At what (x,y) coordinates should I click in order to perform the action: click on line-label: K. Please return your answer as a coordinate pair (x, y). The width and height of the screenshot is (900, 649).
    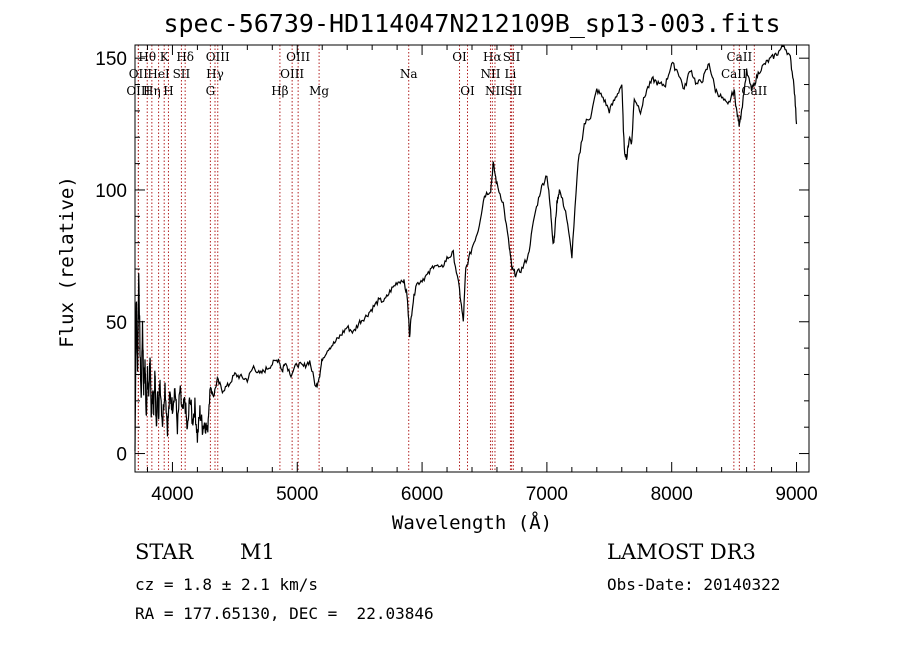
    Looking at the image, I should click on (165, 57).